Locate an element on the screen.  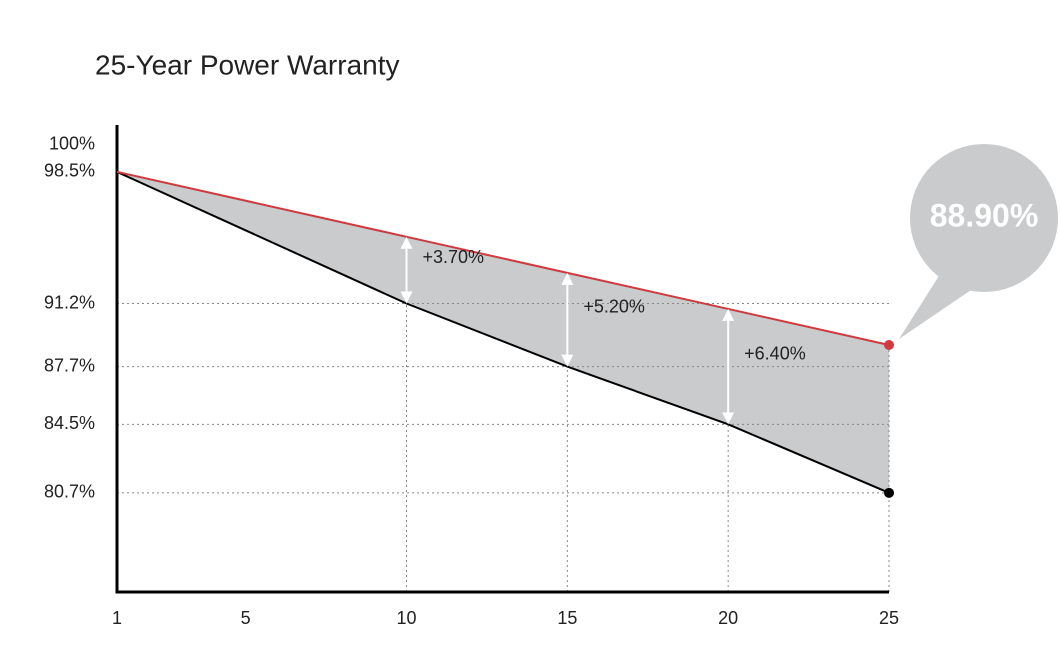
x-tick-label: 20 is located at coordinates (728, 618).